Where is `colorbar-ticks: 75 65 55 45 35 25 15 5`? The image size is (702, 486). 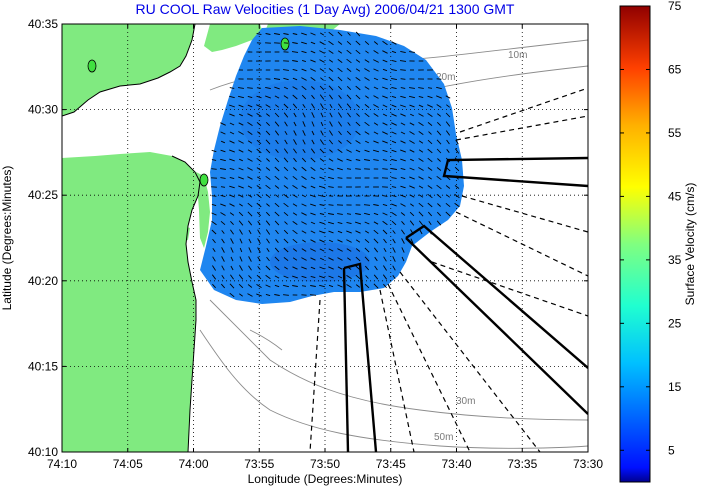 colorbar-ticks: 75 65 55 45 35 25 15 5 is located at coordinates (651, 228).